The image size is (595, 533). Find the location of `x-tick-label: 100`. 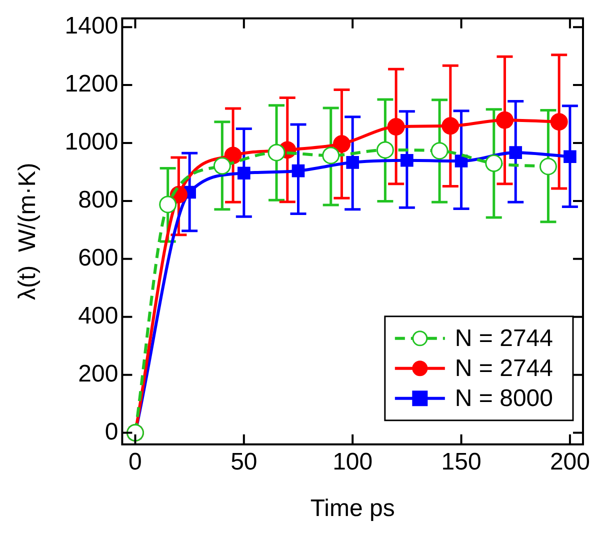

x-tick-label: 100 is located at coordinates (352, 462).